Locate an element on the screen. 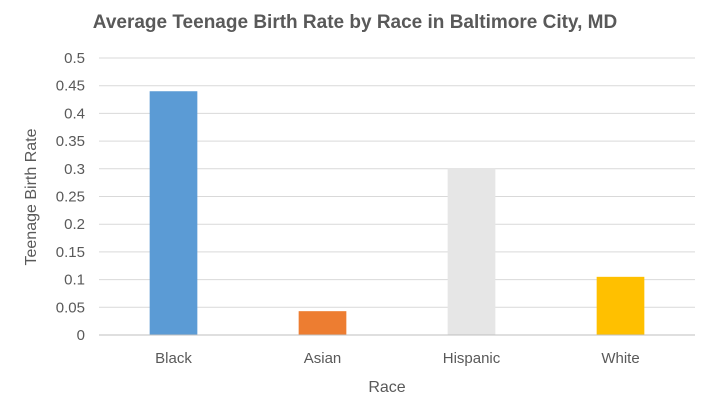 The width and height of the screenshot is (710, 409). y-tick-label: 0.5 is located at coordinates (74, 58).